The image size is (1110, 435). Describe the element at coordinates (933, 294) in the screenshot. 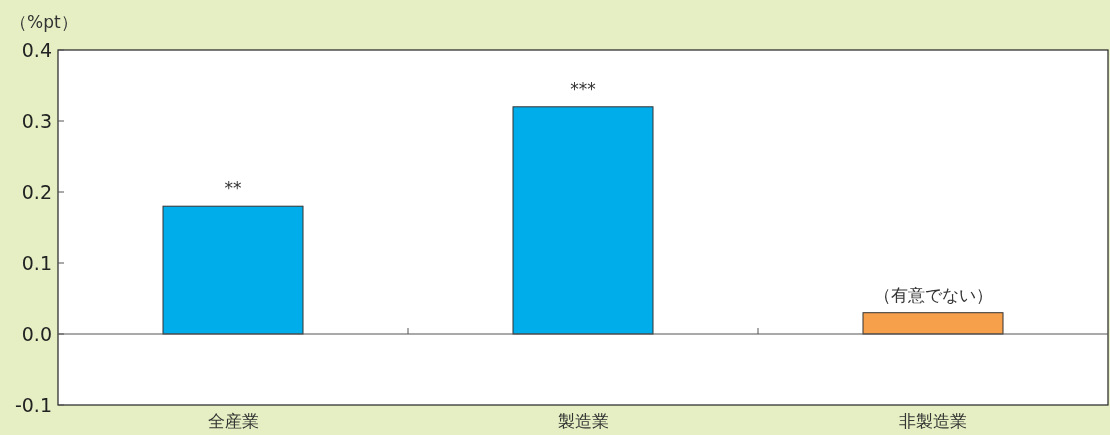

I see `annotation: （有意でない）` at that location.